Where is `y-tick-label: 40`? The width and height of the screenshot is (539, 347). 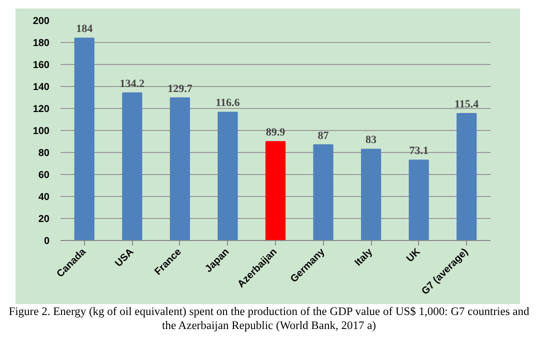
y-tick-label: 40 is located at coordinates (44, 197).